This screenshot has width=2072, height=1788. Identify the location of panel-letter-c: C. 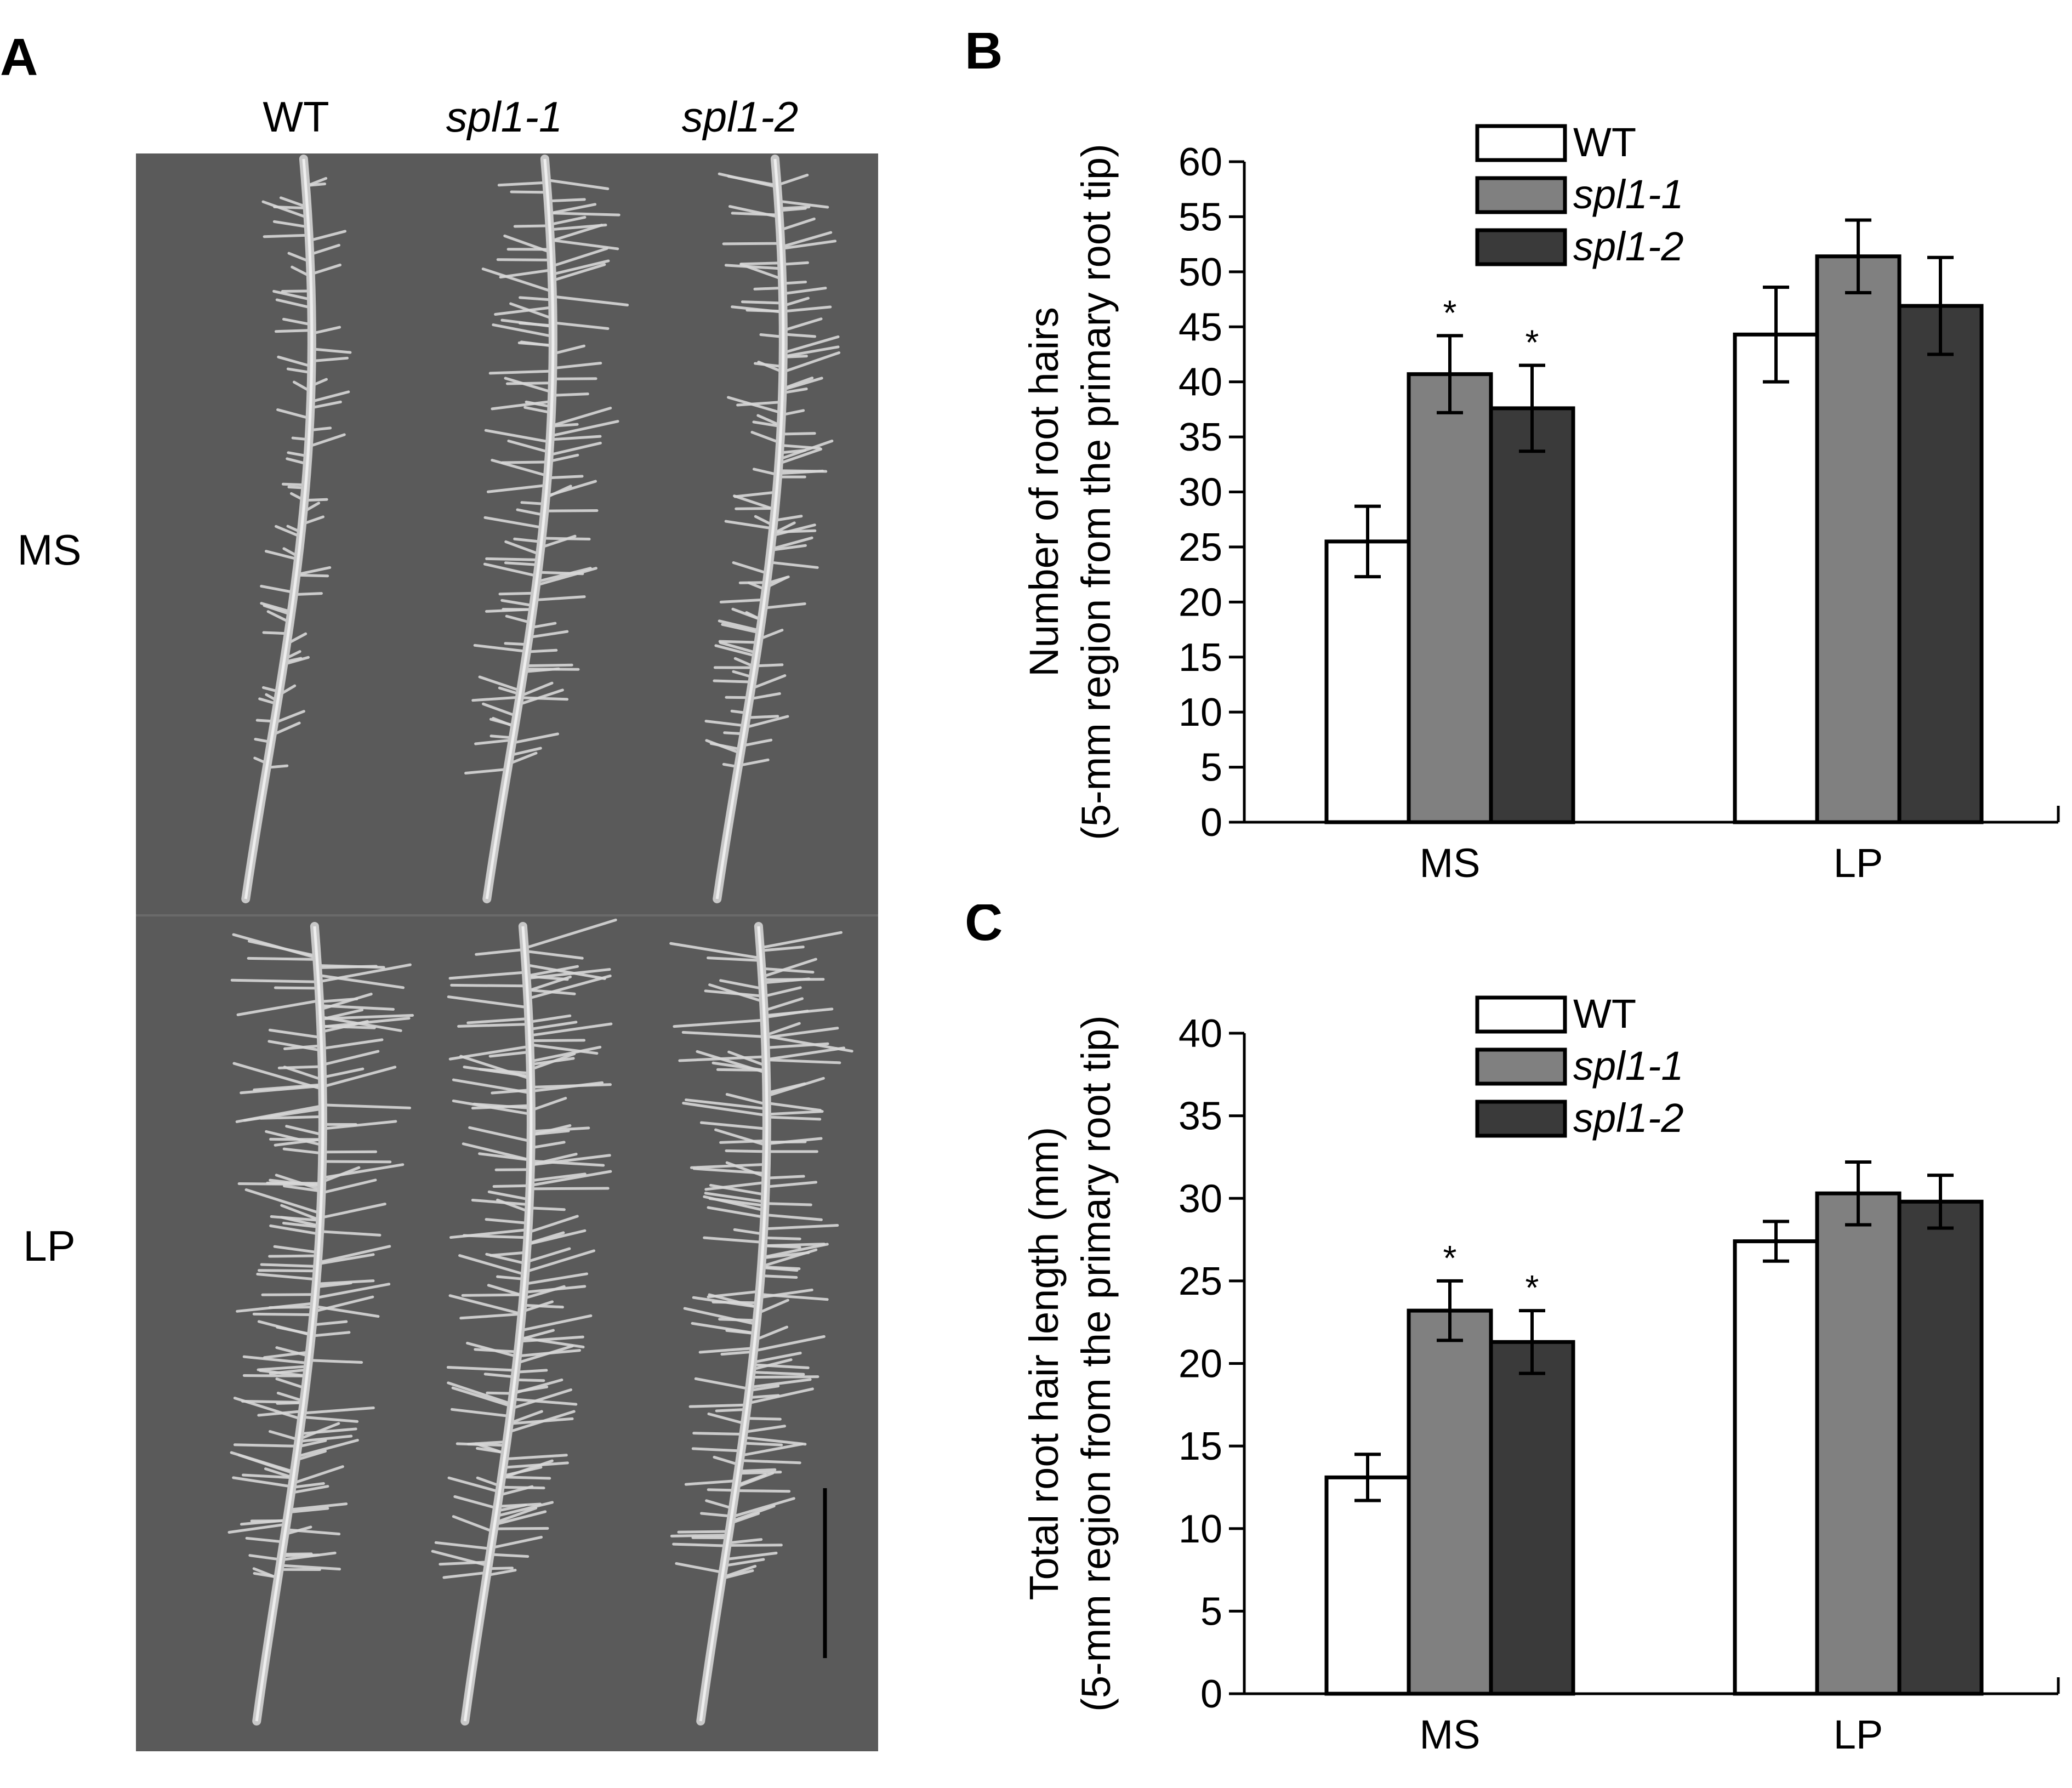
(984, 928).